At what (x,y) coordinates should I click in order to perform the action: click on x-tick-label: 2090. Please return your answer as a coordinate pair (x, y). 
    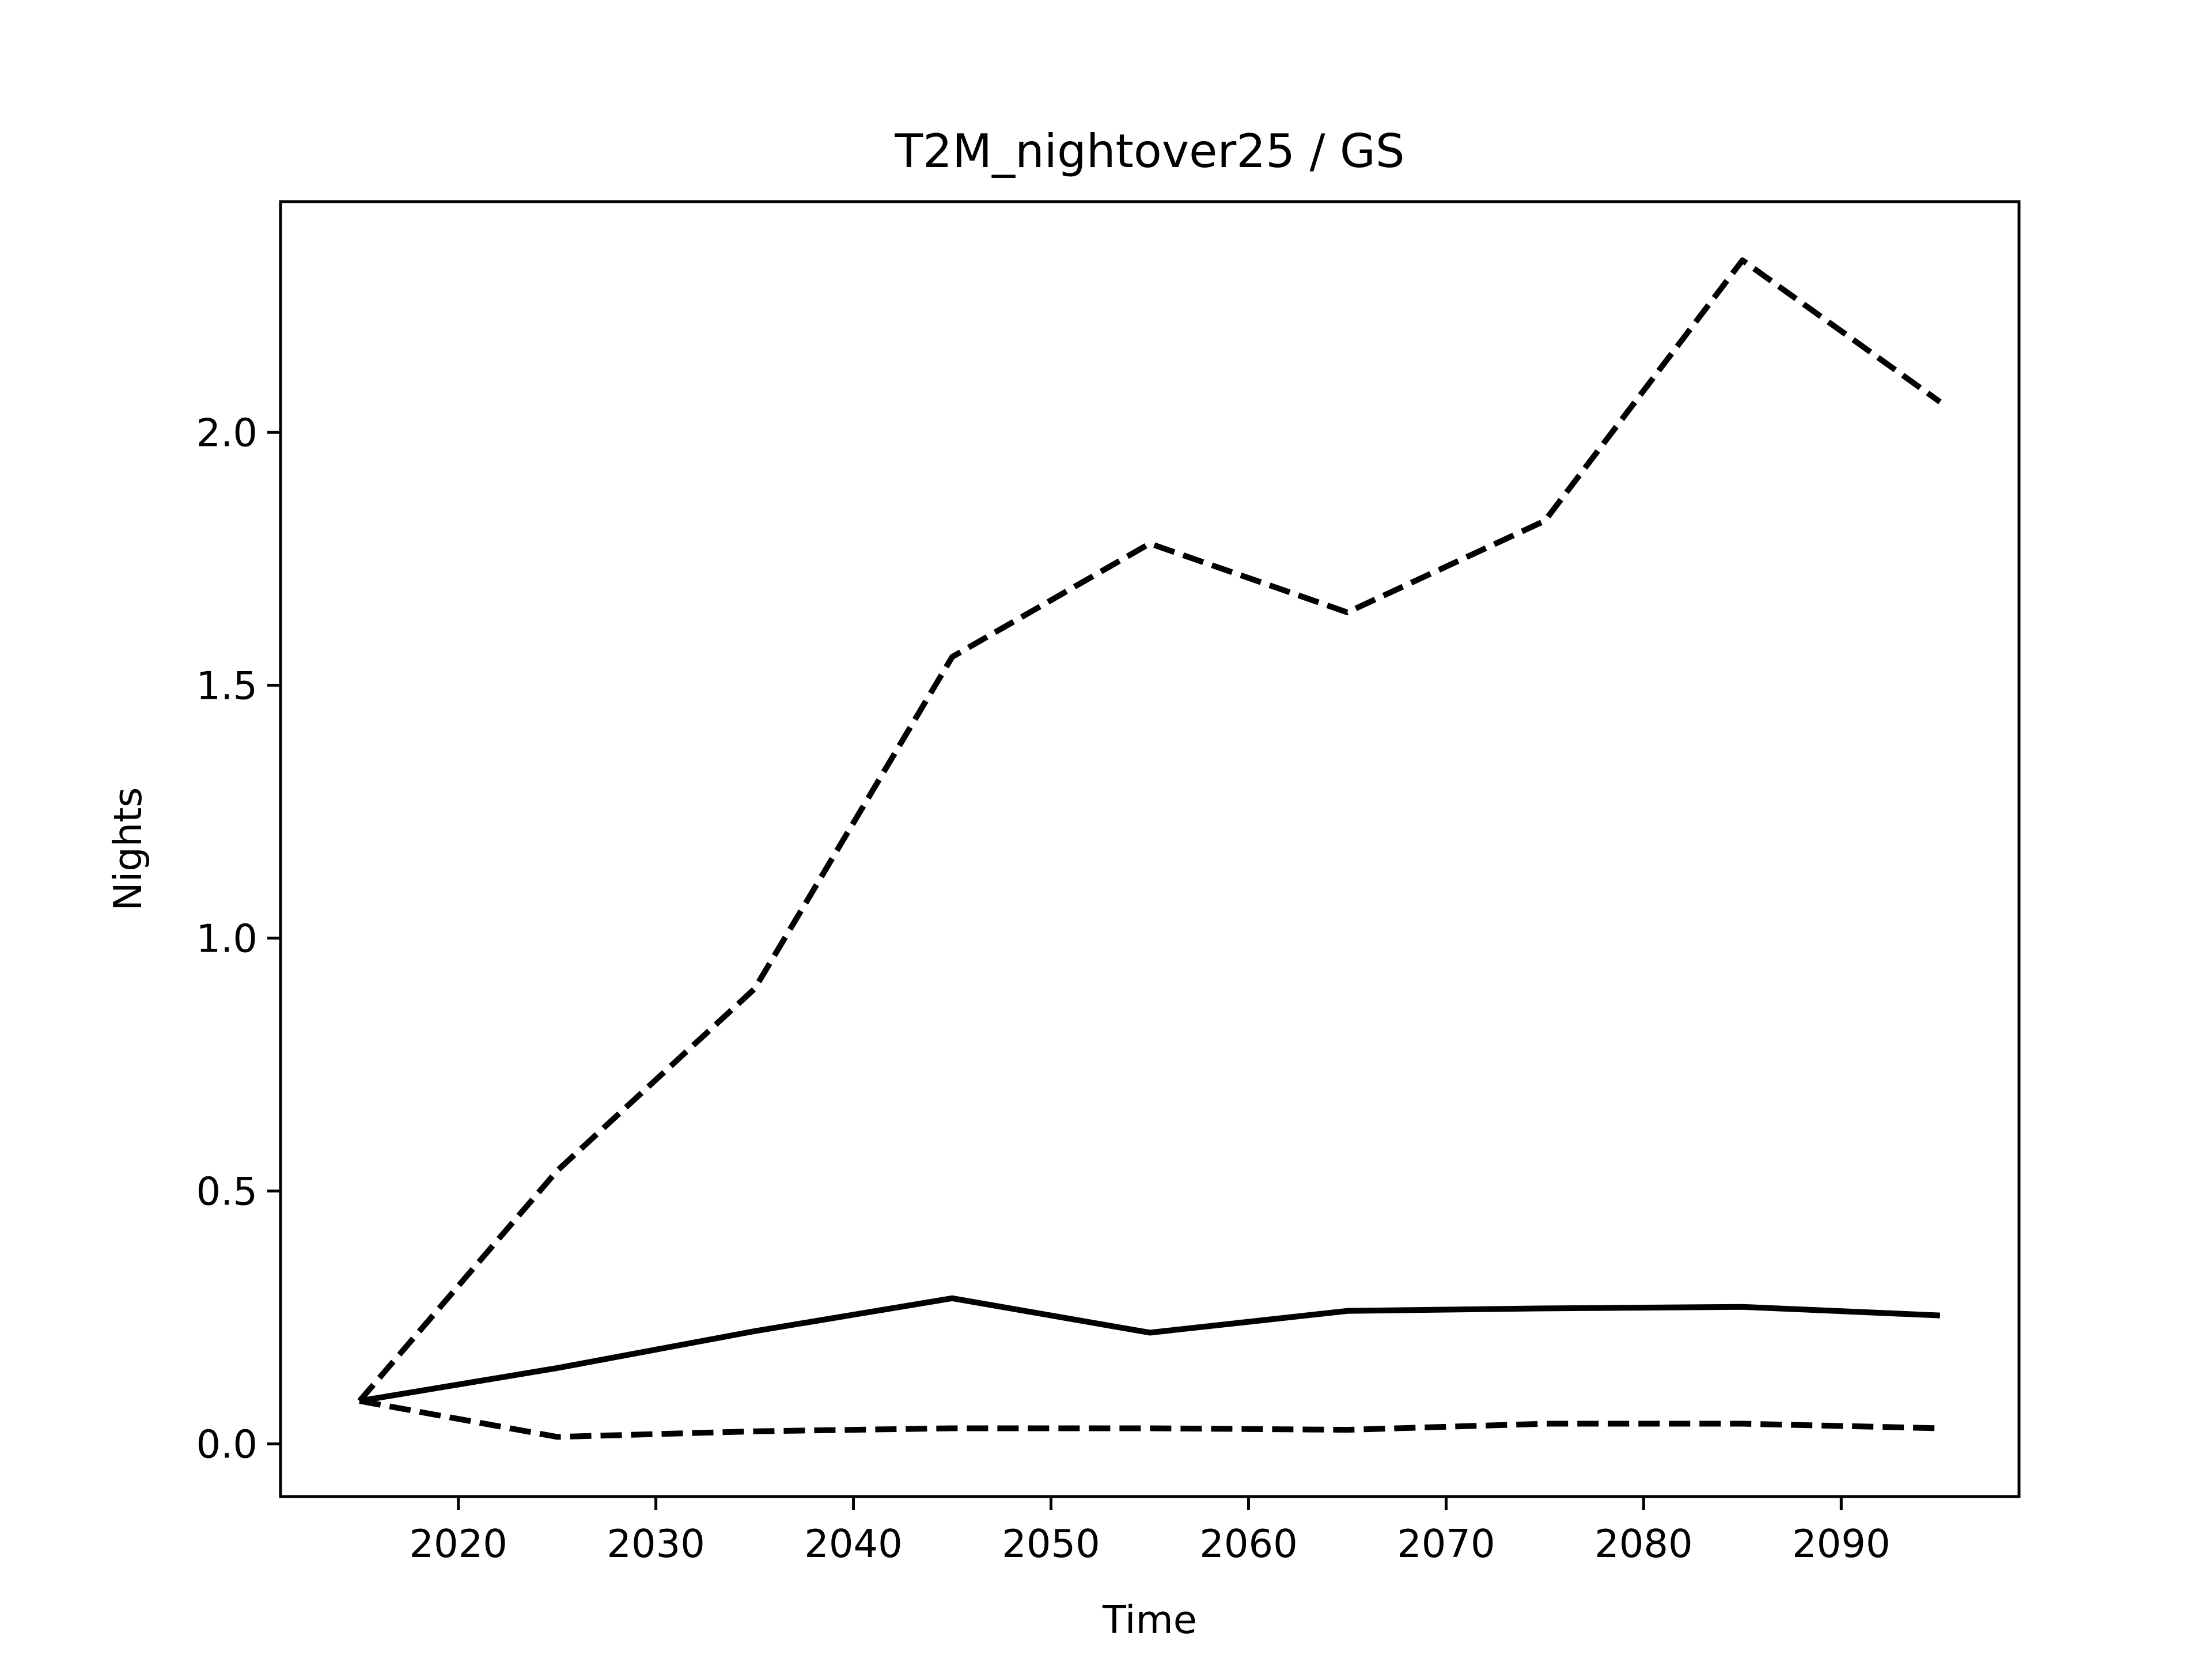
    Looking at the image, I should click on (1841, 1543).